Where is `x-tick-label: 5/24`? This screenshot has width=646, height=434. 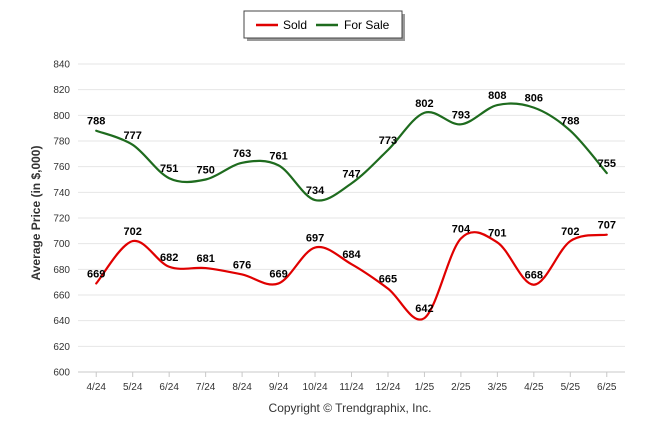 x-tick-label: 5/24 is located at coordinates (133, 387).